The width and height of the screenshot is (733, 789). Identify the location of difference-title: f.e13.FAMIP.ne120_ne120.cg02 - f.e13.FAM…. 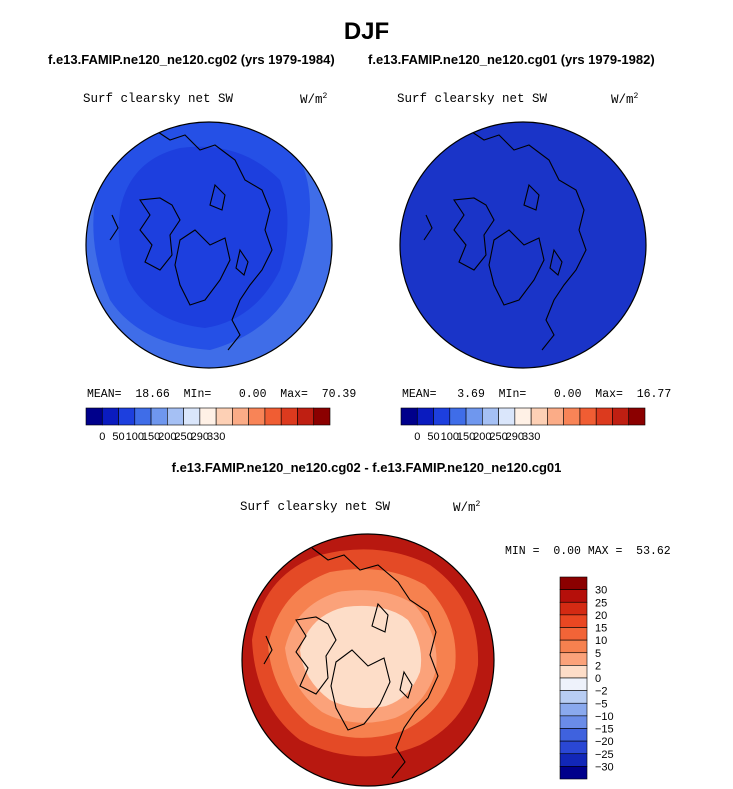
(366, 467).